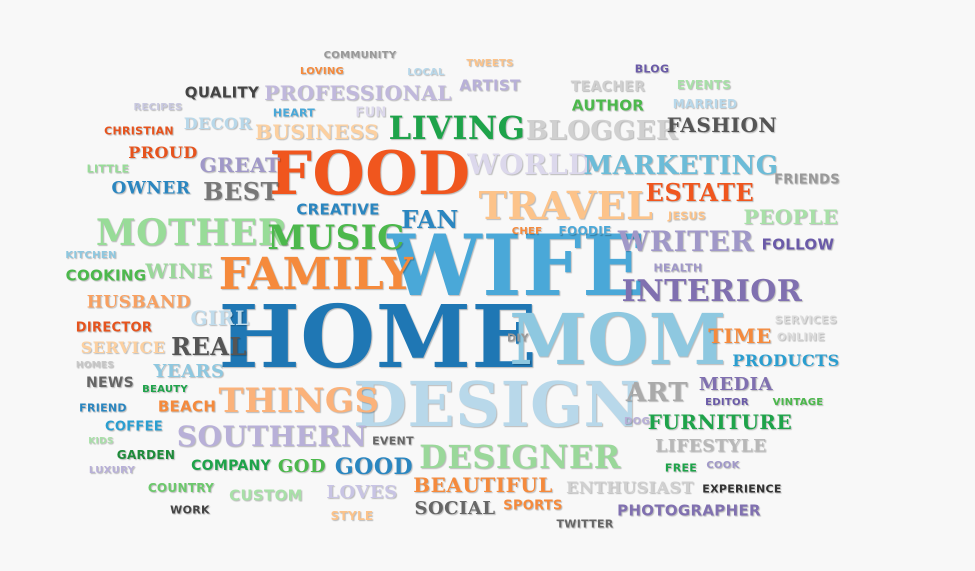  Describe the element at coordinates (338, 209) in the screenshot. I see `word-creative: CREATIVE` at that location.